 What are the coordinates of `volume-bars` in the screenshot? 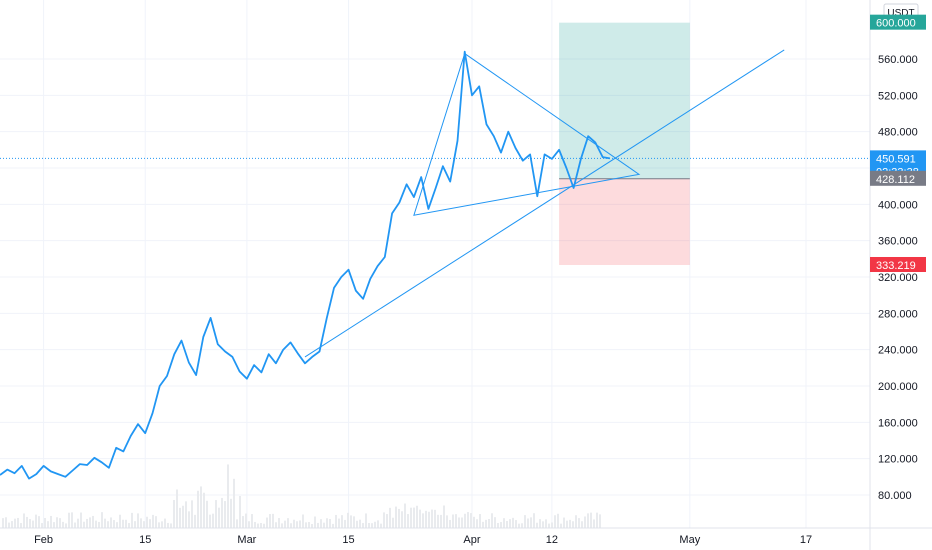 It's located at (301, 496).